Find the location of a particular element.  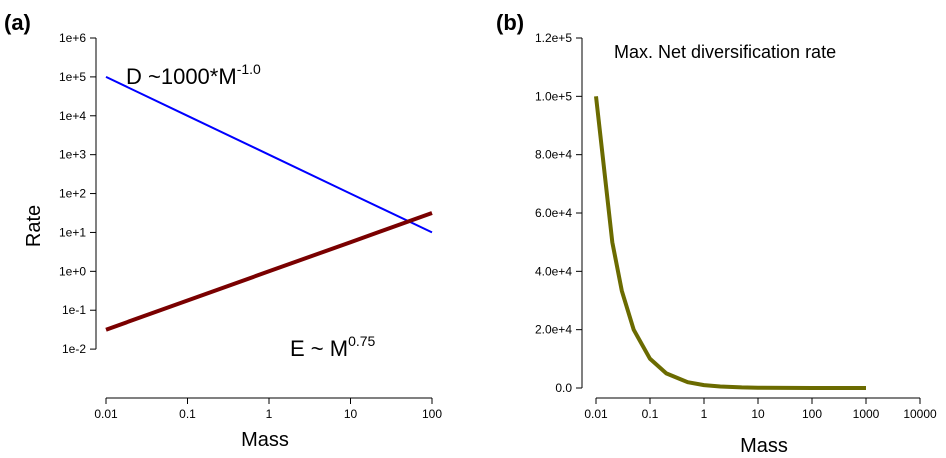

panel-a-x-tick-label: 0.1 is located at coordinates (187, 414).